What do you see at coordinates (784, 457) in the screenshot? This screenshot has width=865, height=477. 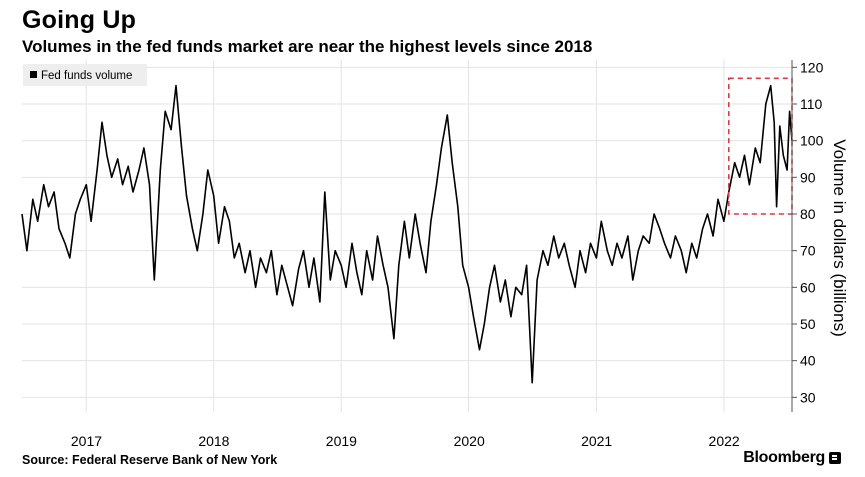 I see `brand-name: Bloomberg` at bounding box center [784, 457].